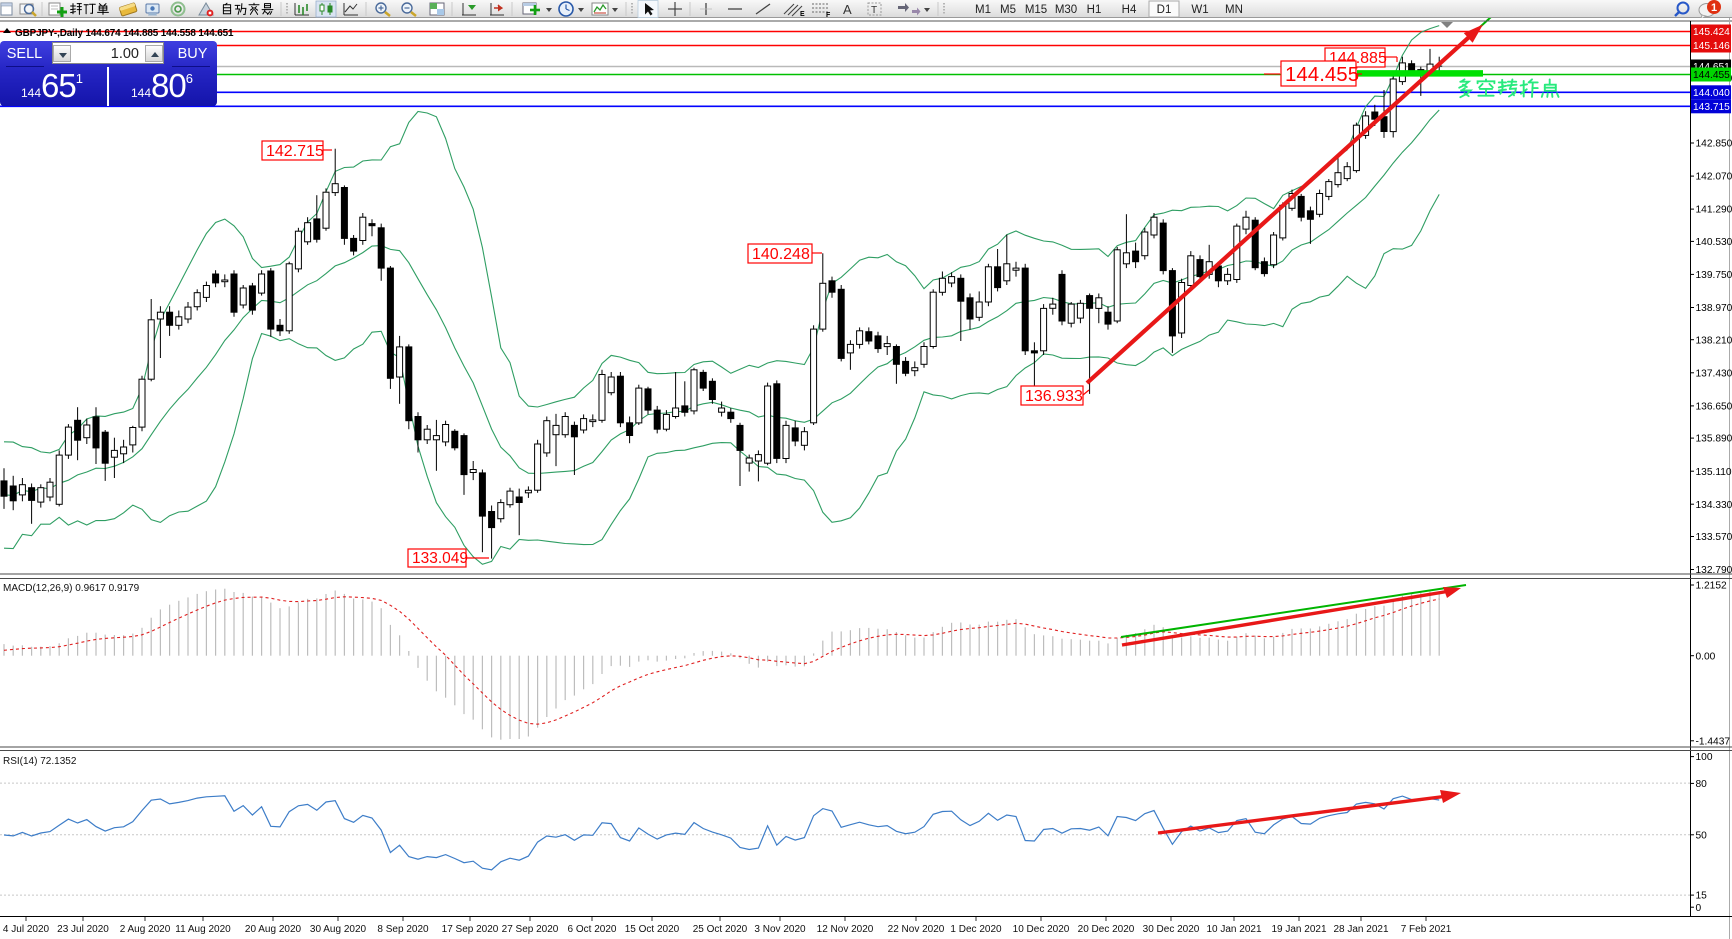 This screenshot has height=939, width=1732. What do you see at coordinates (1714, 439) in the screenshot?
I see `svg-text: 135.890` at bounding box center [1714, 439].